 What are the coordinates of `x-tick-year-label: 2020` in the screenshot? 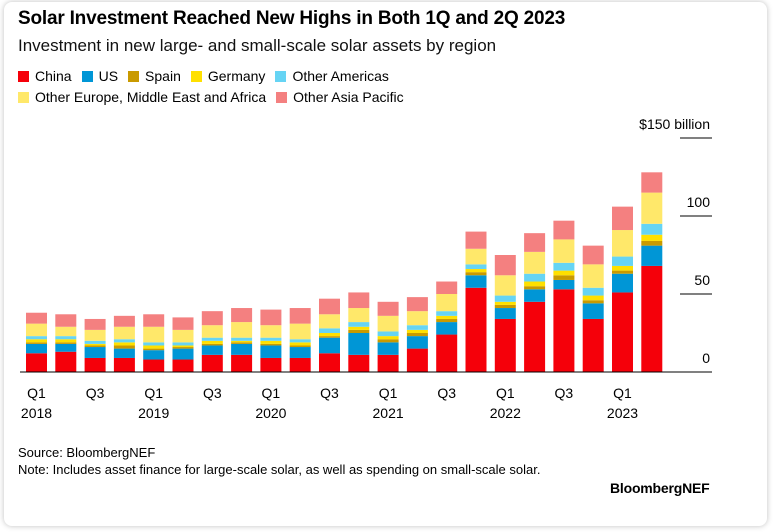 It's located at (270, 413).